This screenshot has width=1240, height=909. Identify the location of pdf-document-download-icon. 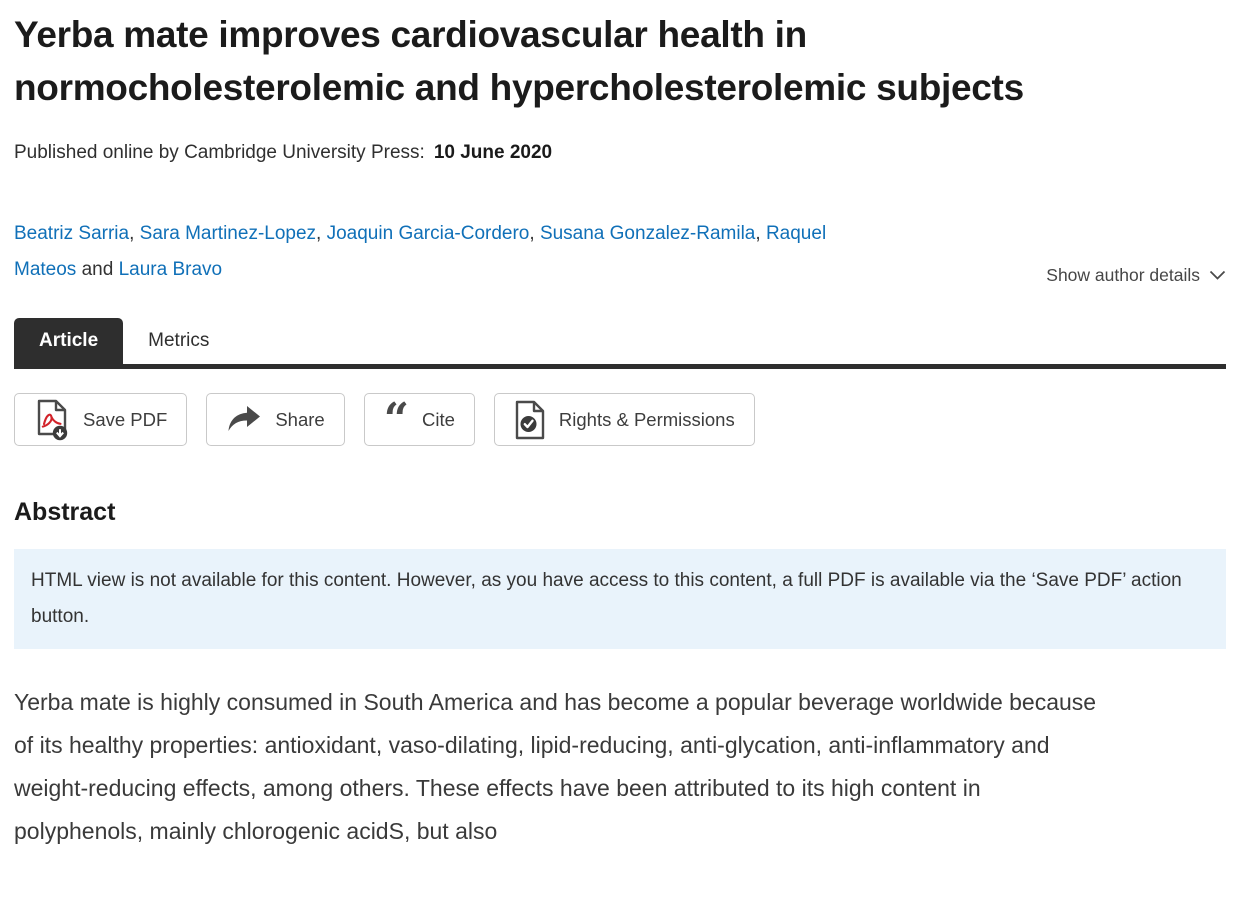
(52, 420).